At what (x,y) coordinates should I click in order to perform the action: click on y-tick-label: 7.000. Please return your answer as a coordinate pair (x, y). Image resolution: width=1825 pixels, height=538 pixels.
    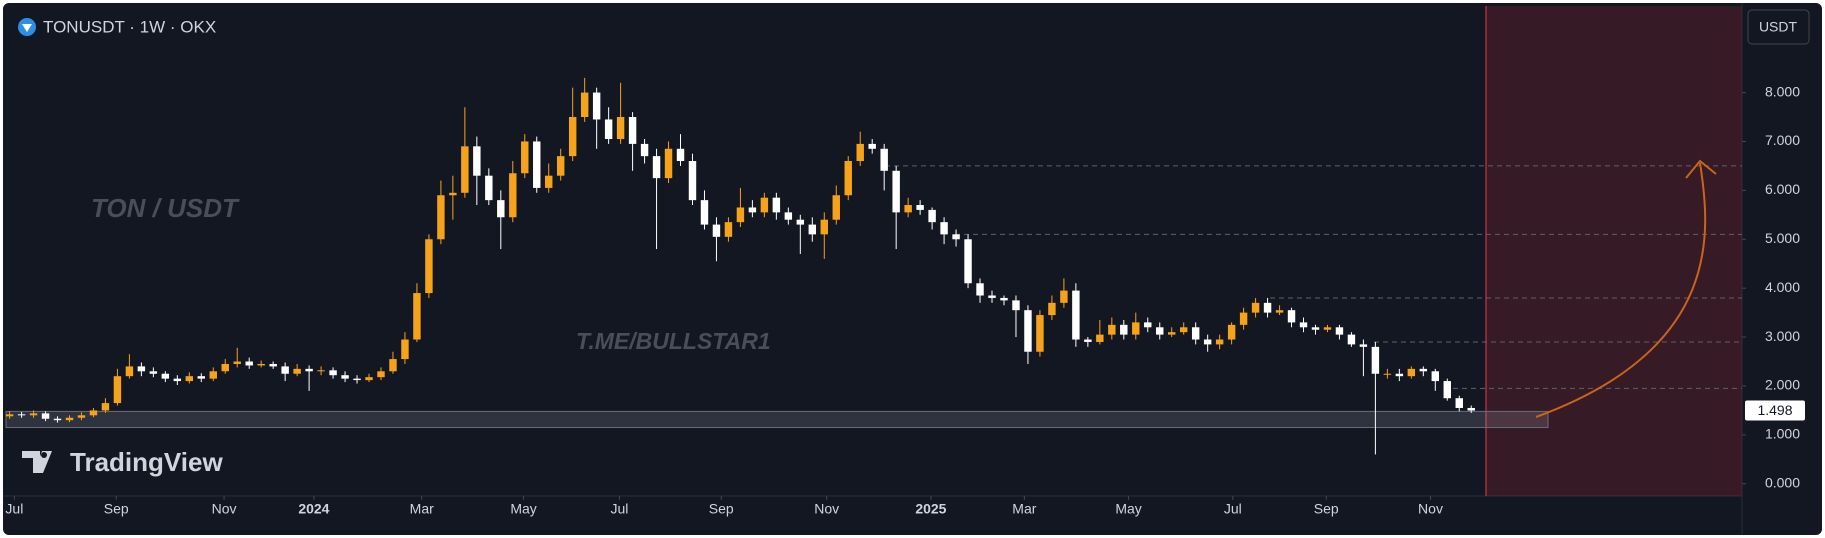
    Looking at the image, I should click on (1782, 140).